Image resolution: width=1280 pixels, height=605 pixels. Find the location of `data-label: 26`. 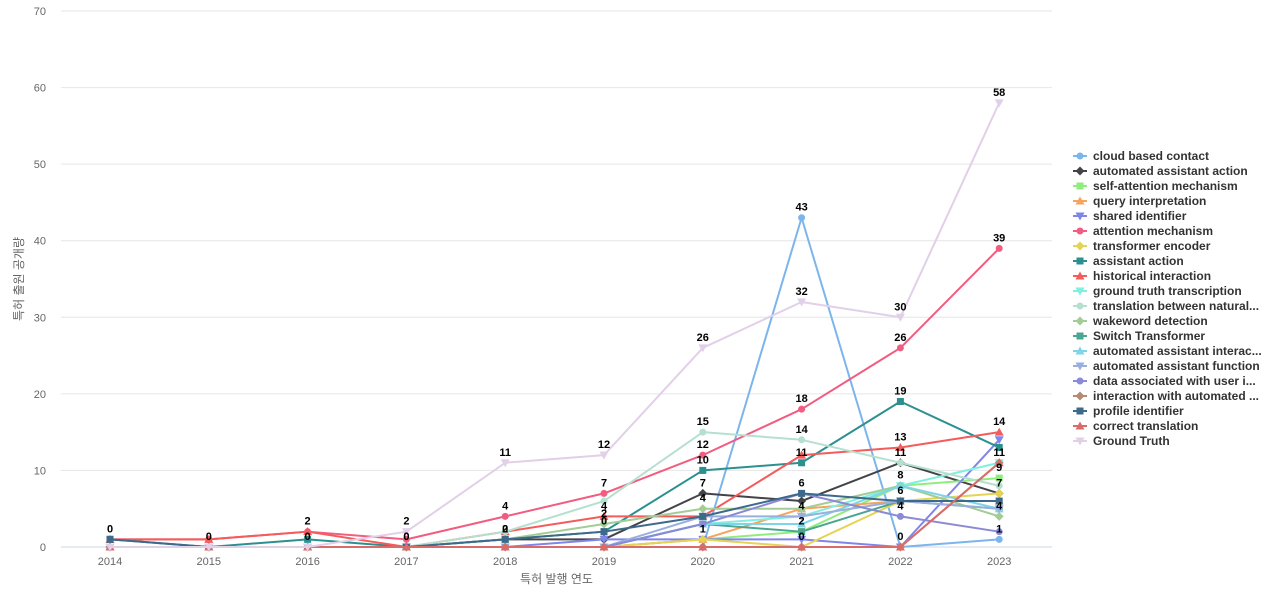

data-label: 26 is located at coordinates (703, 338).